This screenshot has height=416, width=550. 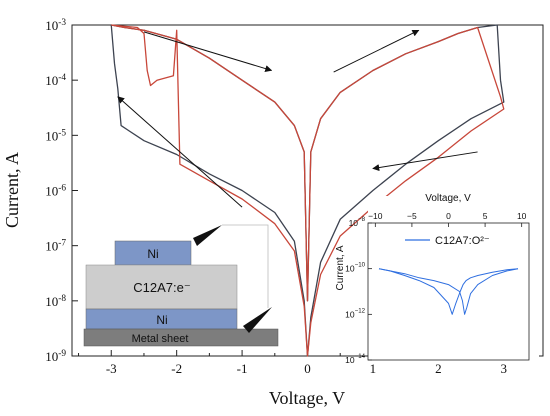 I want to click on main-y-axis: 10-910-810-710-610-510-410-3, so click(x=61, y=191).